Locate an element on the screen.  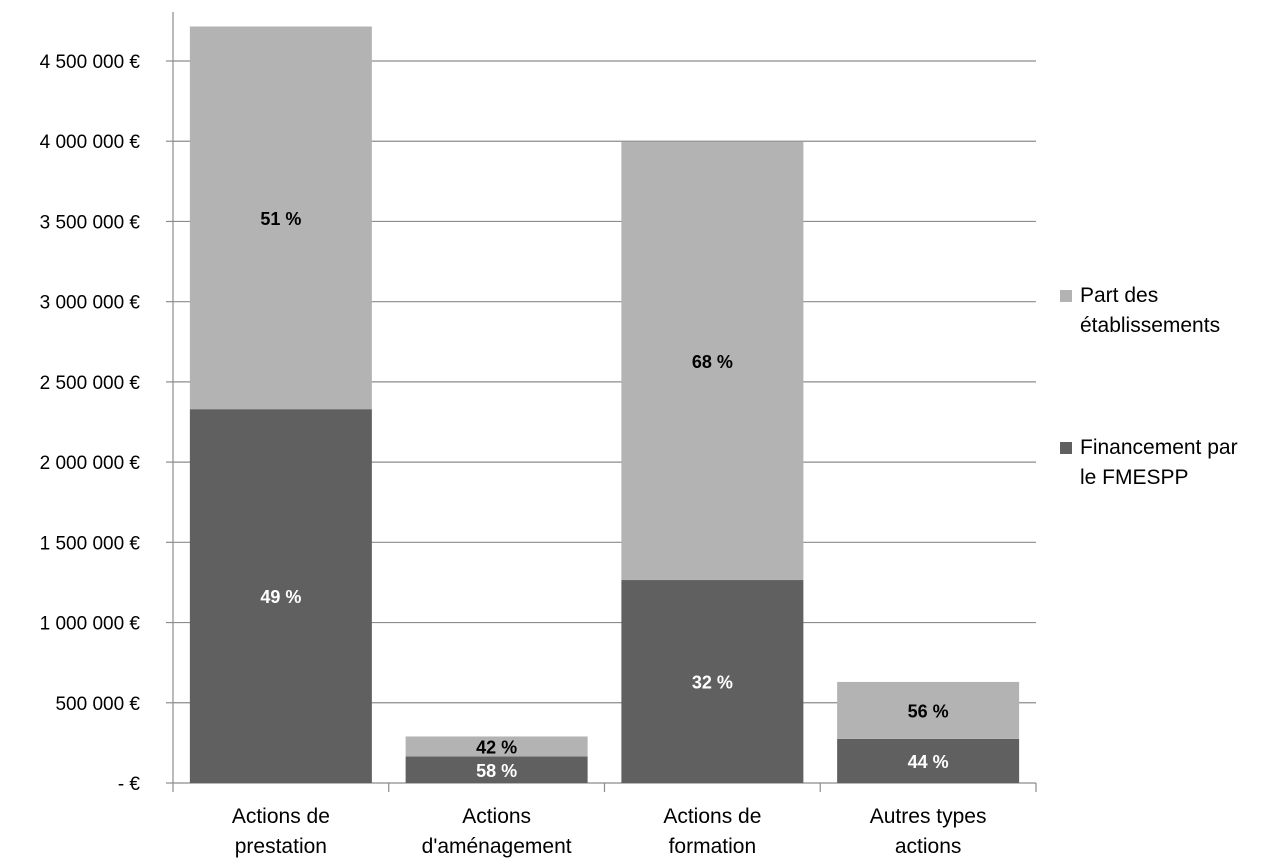
legend-label: Financement par is located at coordinates (1159, 447).